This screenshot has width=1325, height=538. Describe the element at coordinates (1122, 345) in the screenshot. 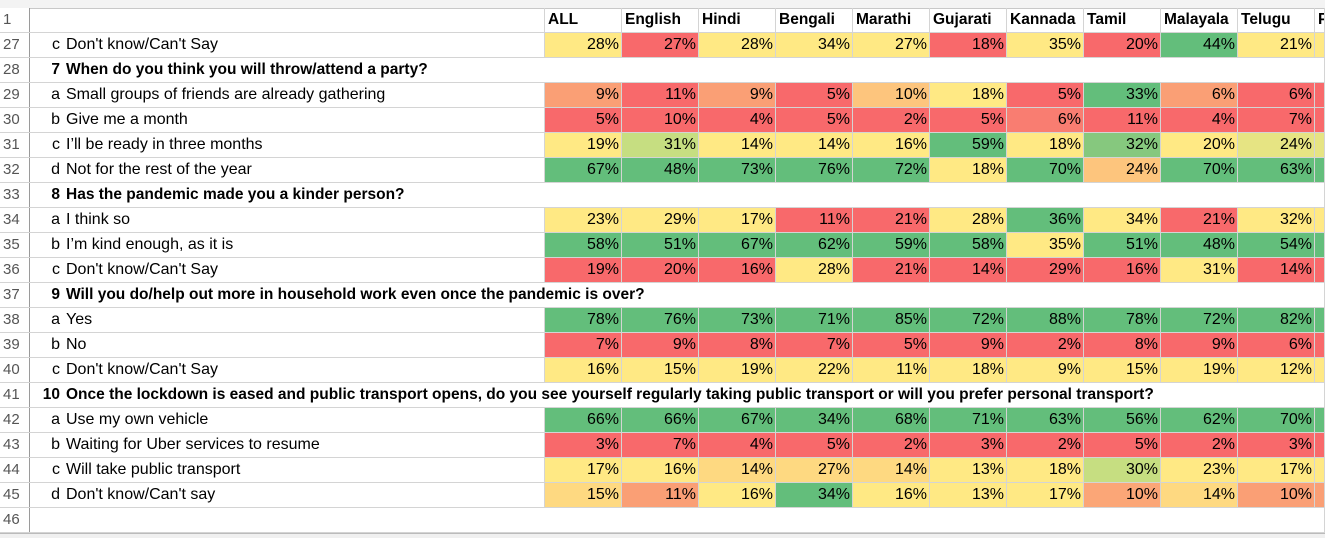

I see `value-cell: 8%` at that location.